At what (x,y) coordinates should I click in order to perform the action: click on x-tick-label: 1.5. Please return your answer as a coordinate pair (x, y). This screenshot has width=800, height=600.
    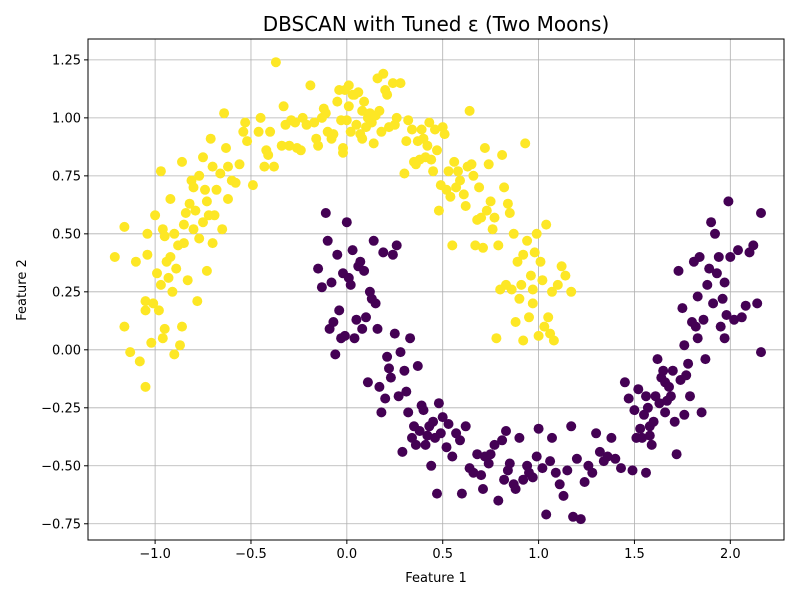
    Looking at the image, I should click on (634, 554).